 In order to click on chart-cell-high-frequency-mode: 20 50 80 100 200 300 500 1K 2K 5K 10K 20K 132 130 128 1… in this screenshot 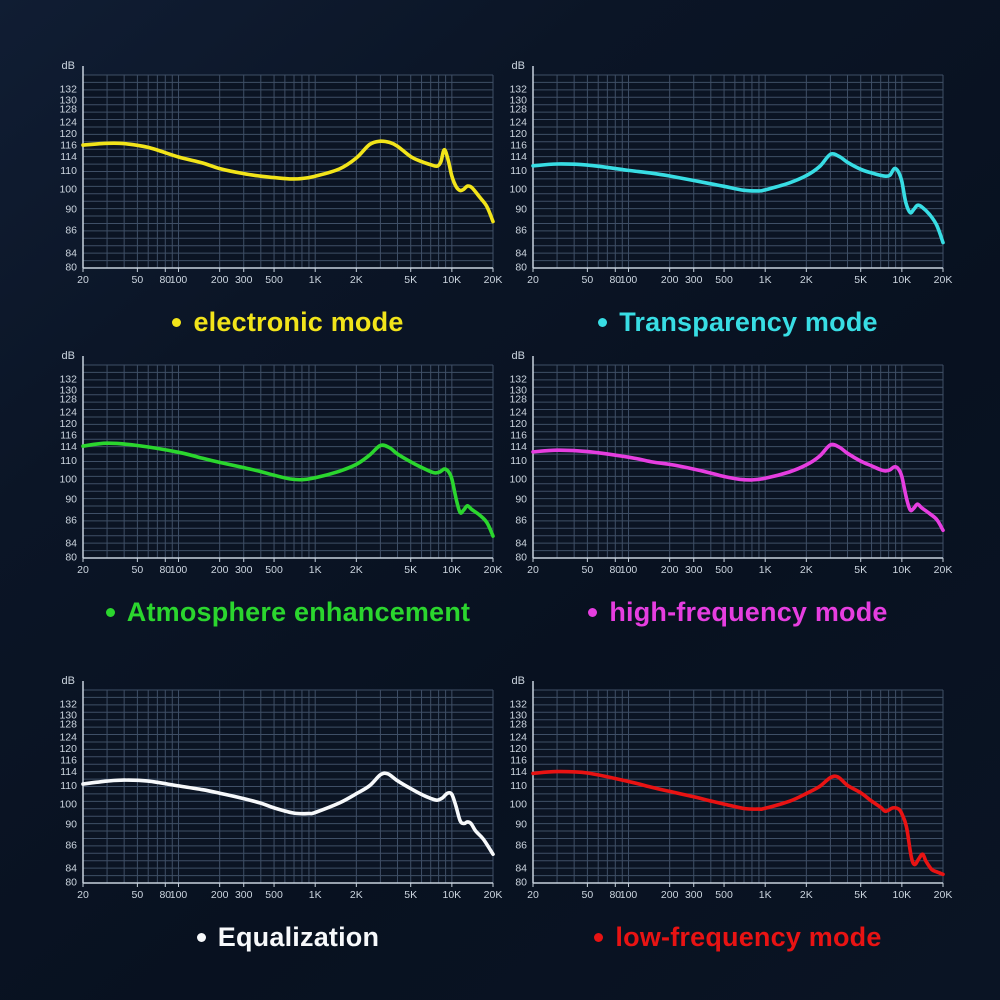, I will do `click(727, 495)`.